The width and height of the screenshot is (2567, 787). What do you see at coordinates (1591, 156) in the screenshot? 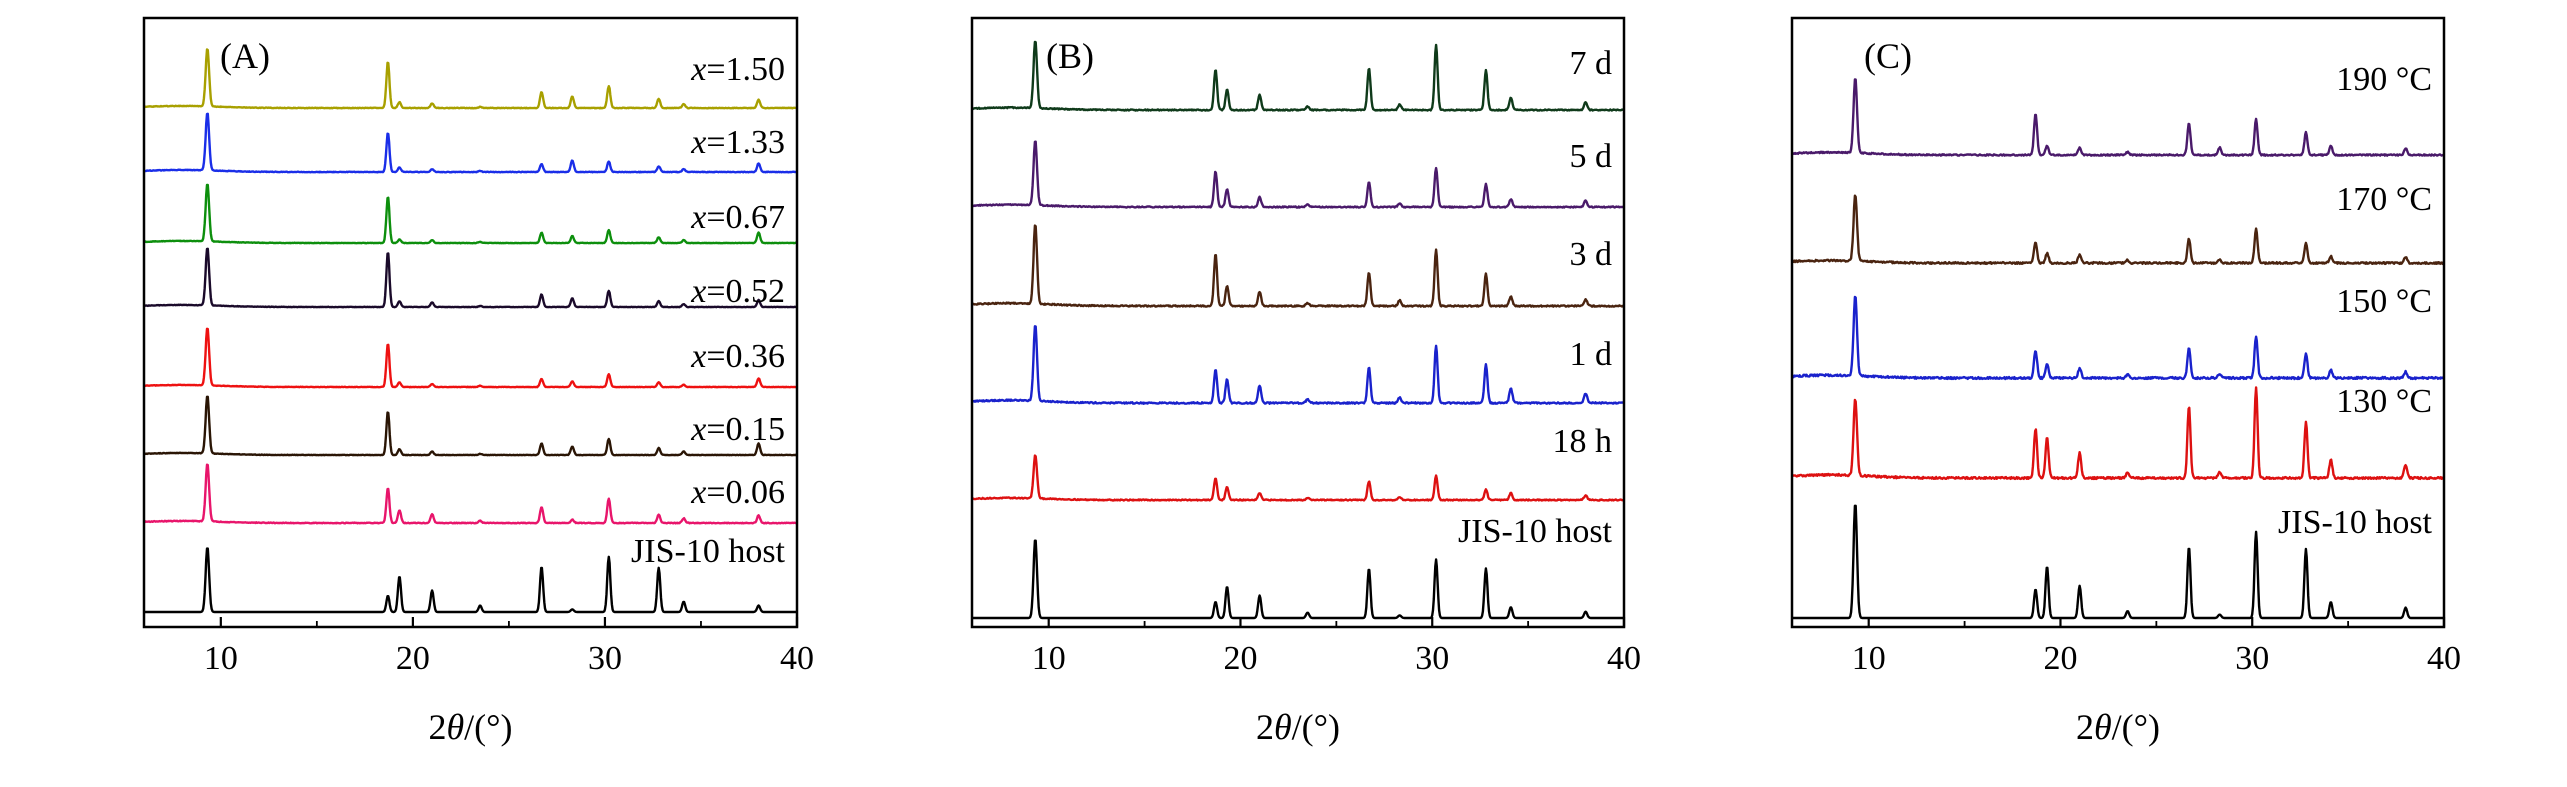
I see `series-label: 5 d` at bounding box center [1591, 156].